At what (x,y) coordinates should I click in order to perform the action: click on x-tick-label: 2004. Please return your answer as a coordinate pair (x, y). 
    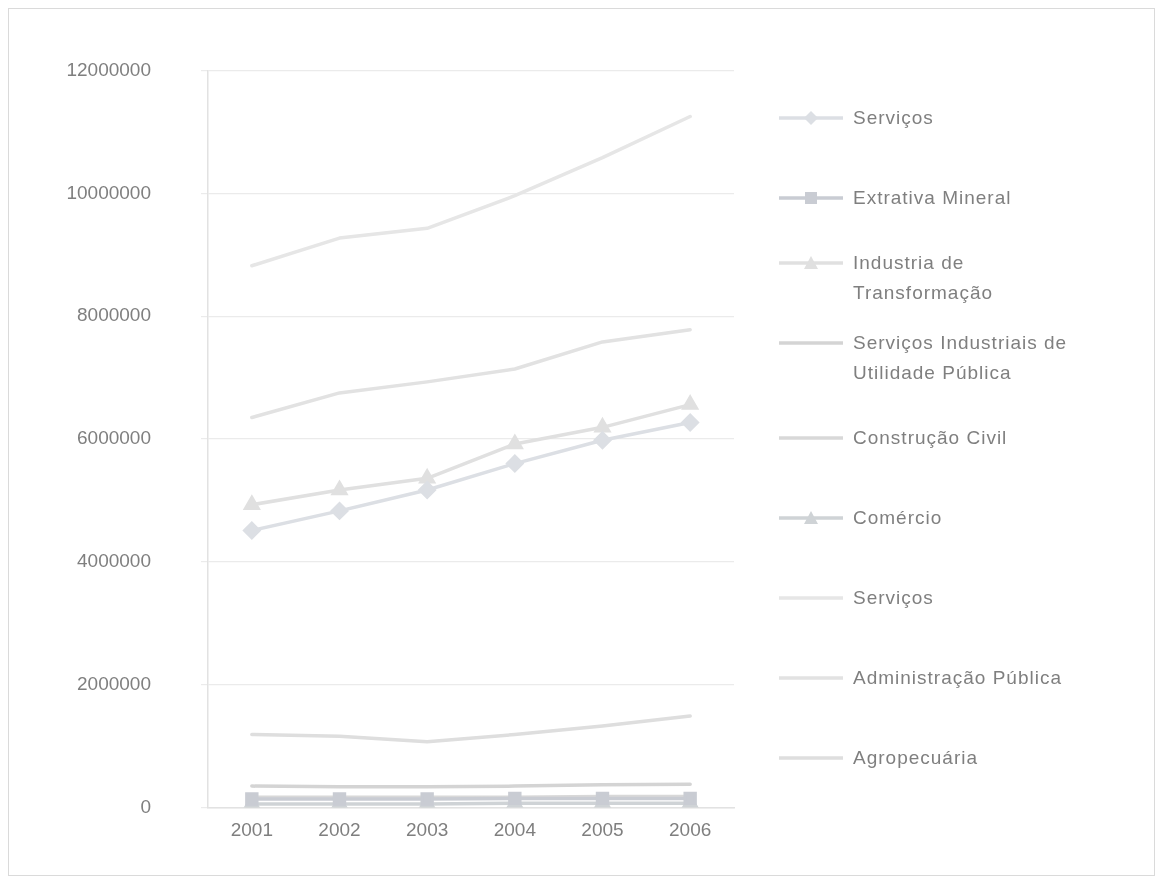
    Looking at the image, I should click on (515, 830).